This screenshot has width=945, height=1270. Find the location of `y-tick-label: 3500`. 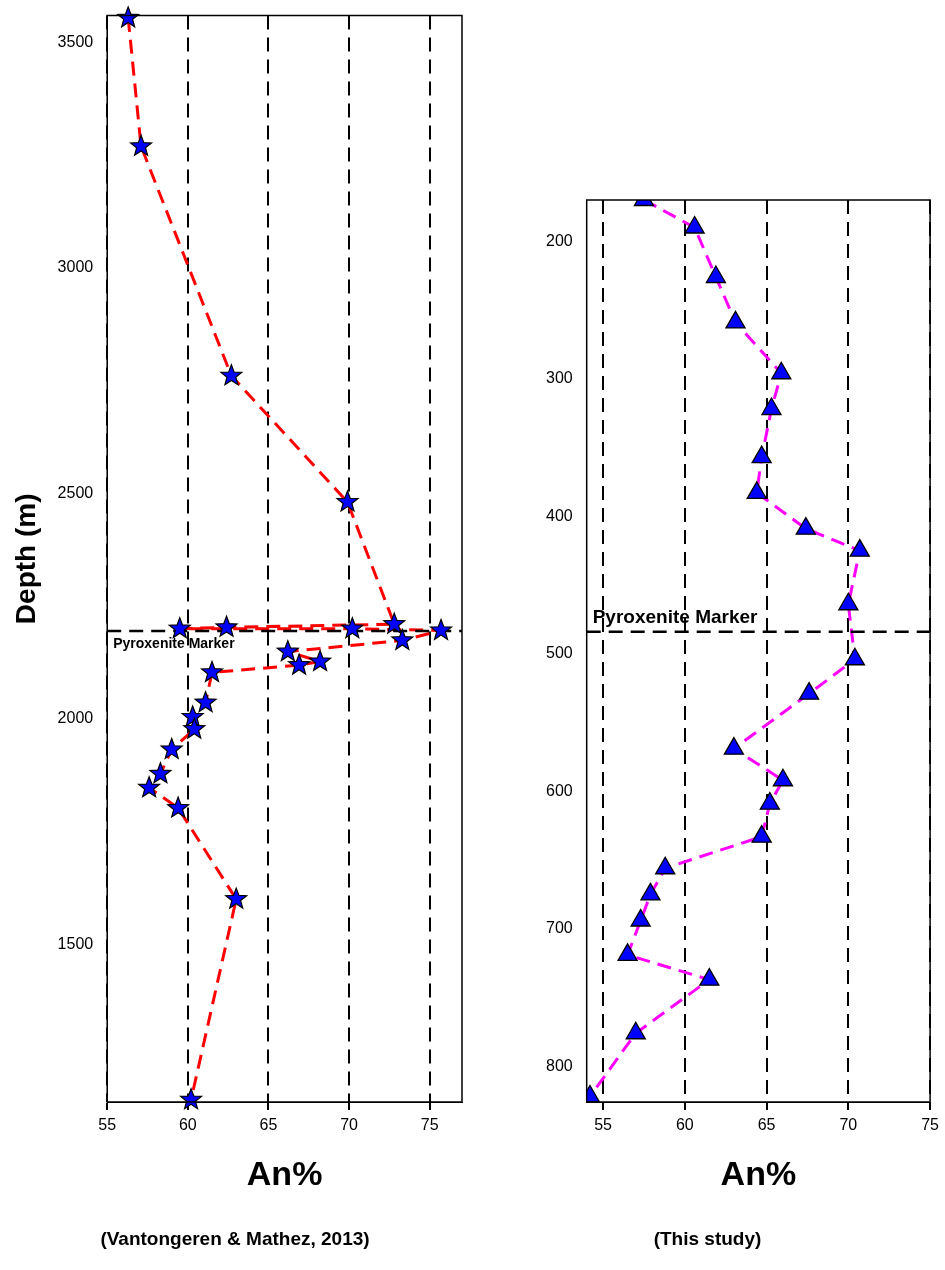

y-tick-label: 3500 is located at coordinates (75, 42).